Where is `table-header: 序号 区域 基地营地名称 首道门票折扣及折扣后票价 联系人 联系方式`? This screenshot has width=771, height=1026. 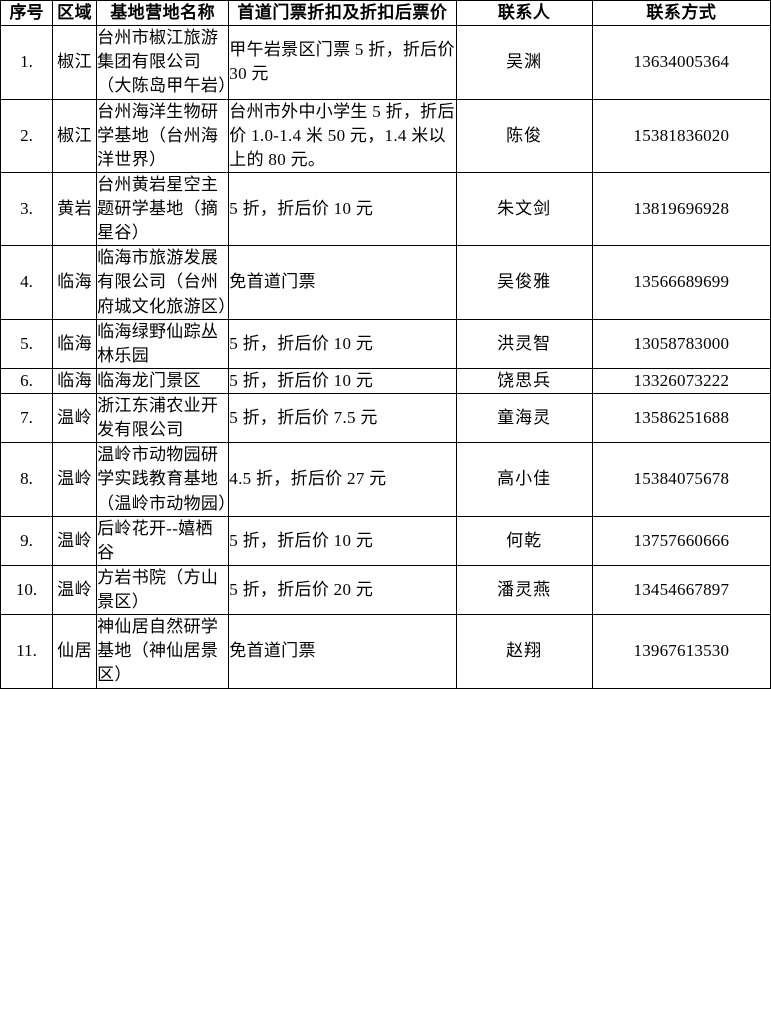 table-header: 序号 区域 基地营地名称 首道门票折扣及折扣后票价 联系人 联系方式 is located at coordinates (385, 13).